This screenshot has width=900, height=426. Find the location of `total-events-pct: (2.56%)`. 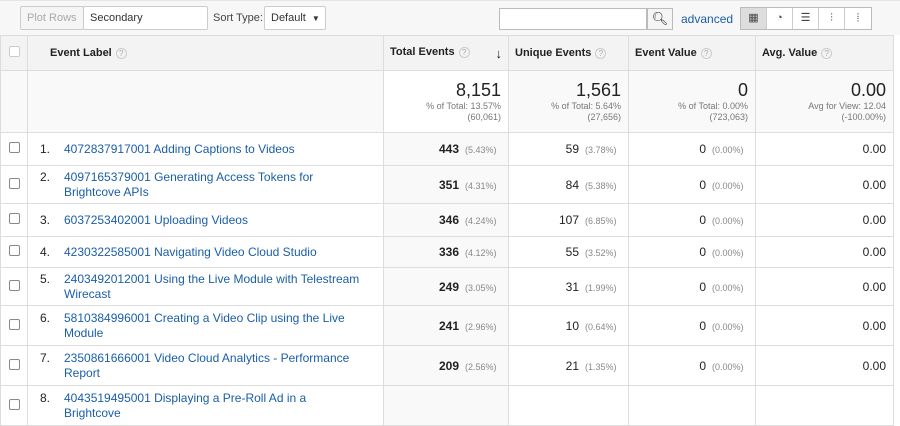

total-events-pct: (2.56%) is located at coordinates (481, 366).